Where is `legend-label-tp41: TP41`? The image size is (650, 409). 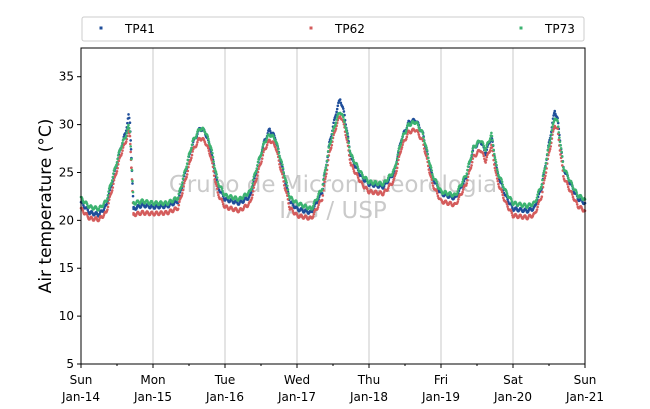
legend-label-tp41: TP41 is located at coordinates (139, 29).